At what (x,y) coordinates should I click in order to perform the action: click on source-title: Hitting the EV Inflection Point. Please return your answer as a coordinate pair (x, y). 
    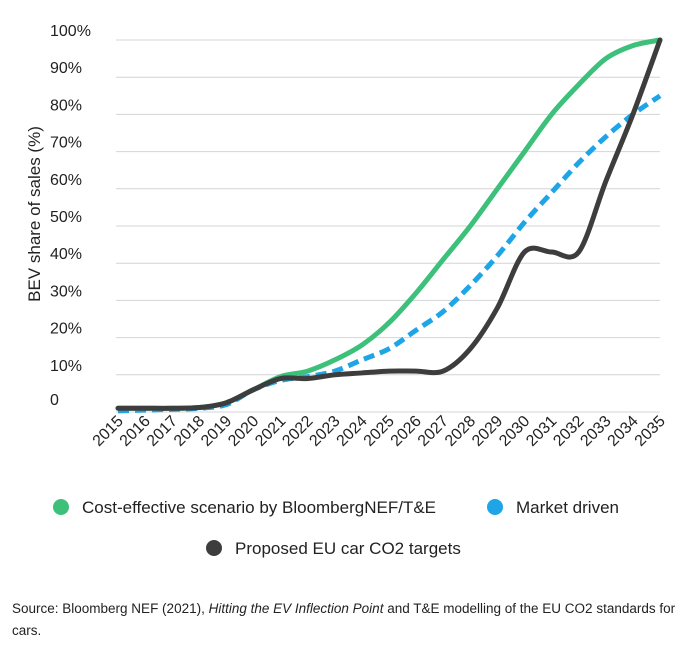
    Looking at the image, I should click on (296, 608).